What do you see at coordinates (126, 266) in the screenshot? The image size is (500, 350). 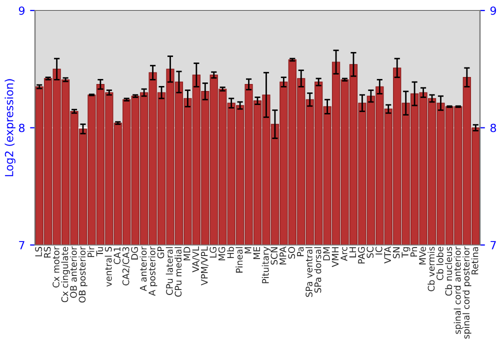 I see `x-tick-label: CA2/CA3` at bounding box center [126, 266].